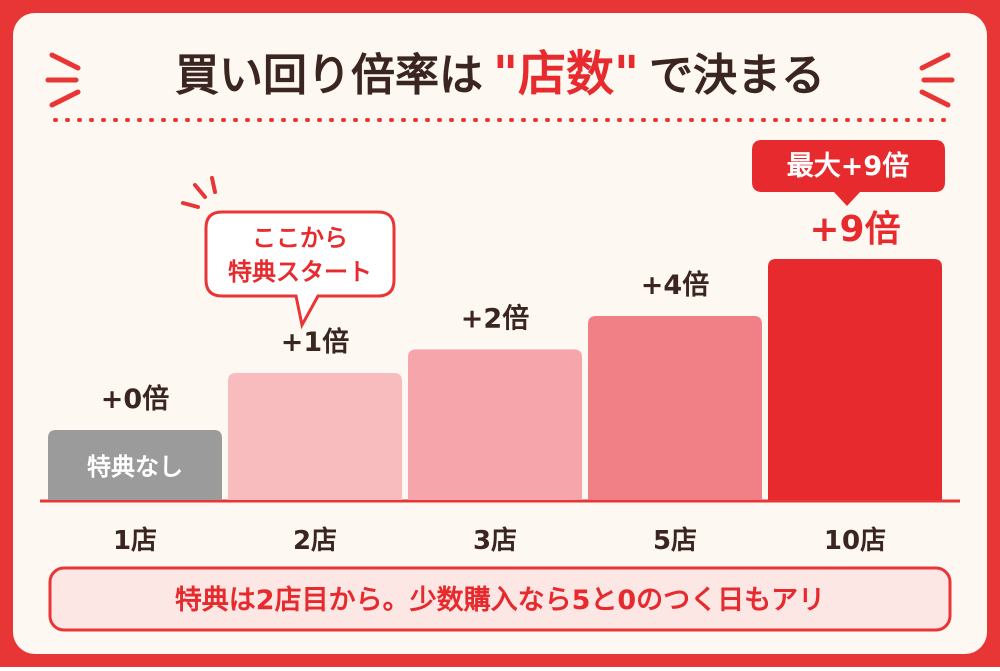  I want to click on title-highlight: "店数", so click(566, 74).